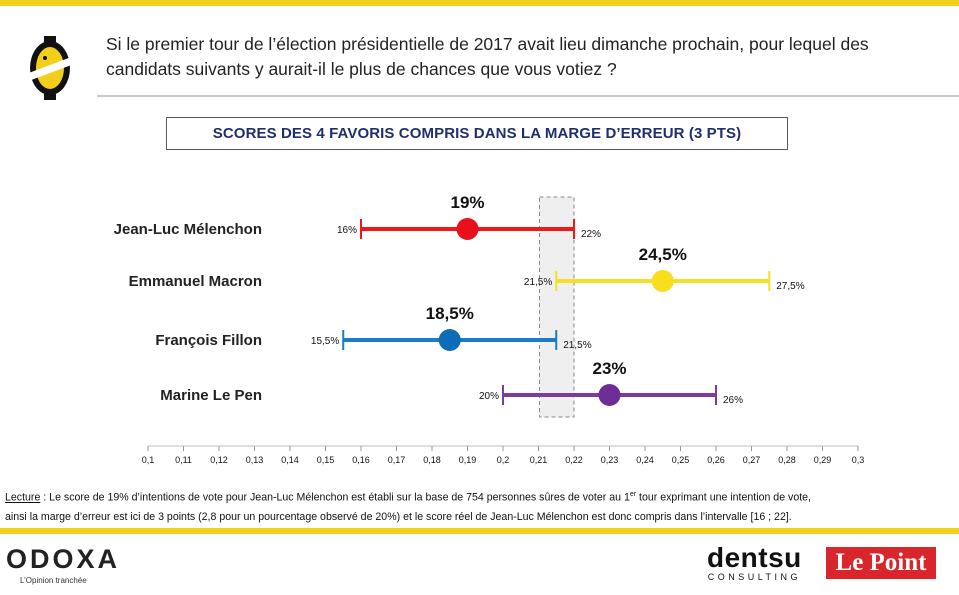 The image size is (959, 595). What do you see at coordinates (467, 202) in the screenshot?
I see `score-label: 19%` at bounding box center [467, 202].